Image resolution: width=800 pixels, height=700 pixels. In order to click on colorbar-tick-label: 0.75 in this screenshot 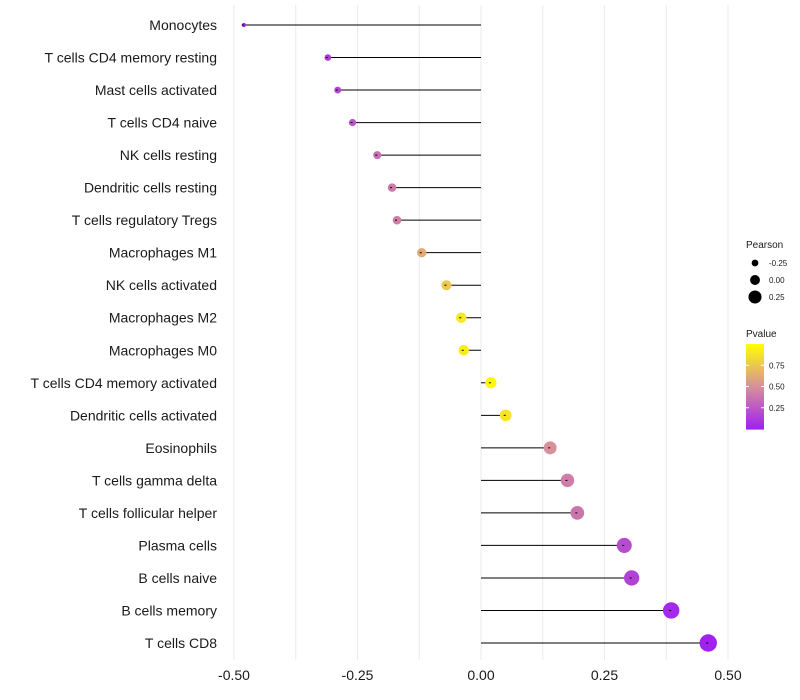, I will do `click(777, 365)`.